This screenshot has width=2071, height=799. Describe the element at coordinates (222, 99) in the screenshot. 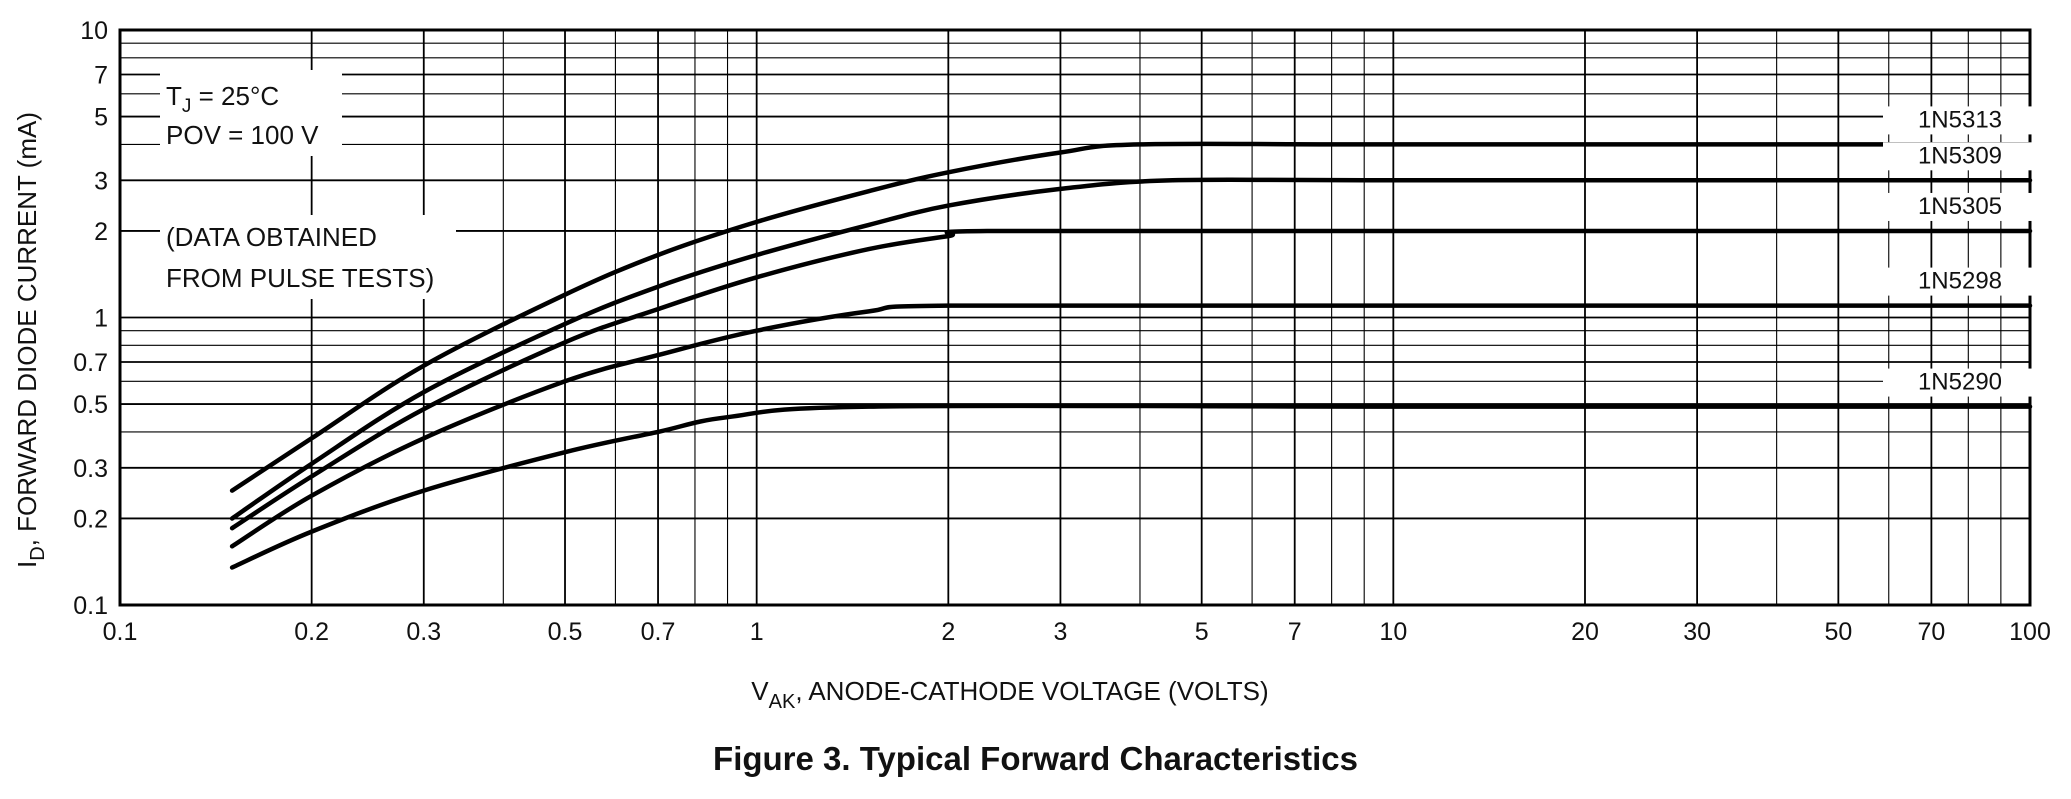

I see `temperature-annotation: TJ = 25°C` at that location.